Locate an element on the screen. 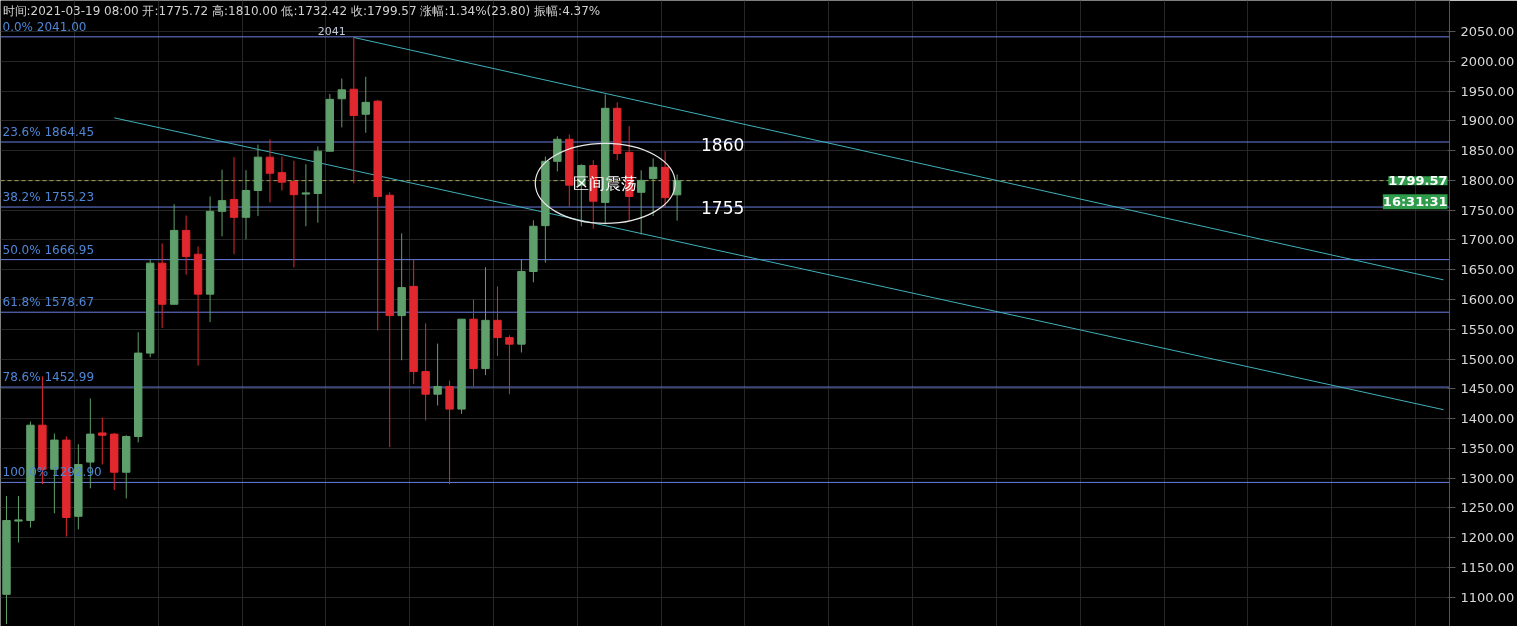 Image resolution: width=1517 pixels, height=626 pixels. ref-line-label: 78.6% 1452.99 is located at coordinates (48, 377).